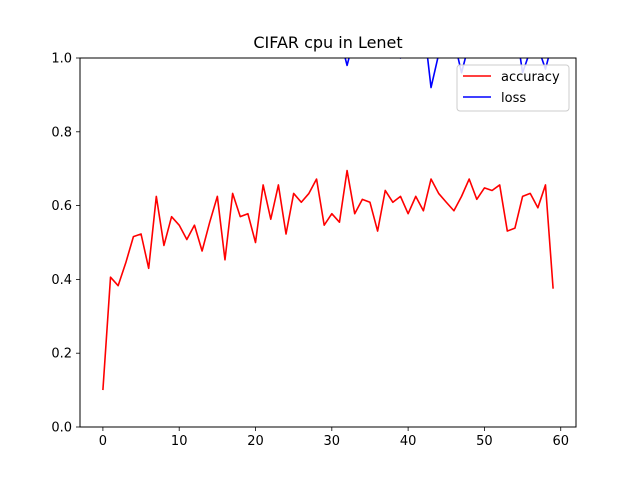 The height and width of the screenshot is (480, 640). What do you see at coordinates (103, 441) in the screenshot?
I see `x-tick-label: 0` at bounding box center [103, 441].